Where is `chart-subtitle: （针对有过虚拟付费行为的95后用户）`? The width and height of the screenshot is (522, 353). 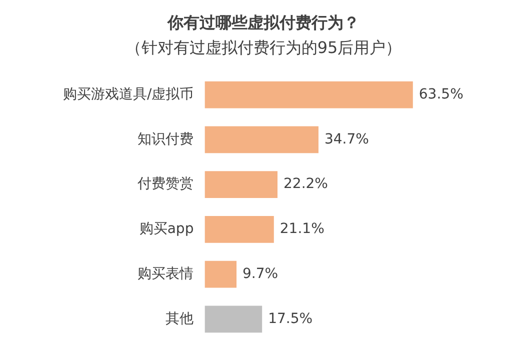 chart-subtitle: （针对有过虚拟付费行为的95后用户） is located at coordinates (263, 47).